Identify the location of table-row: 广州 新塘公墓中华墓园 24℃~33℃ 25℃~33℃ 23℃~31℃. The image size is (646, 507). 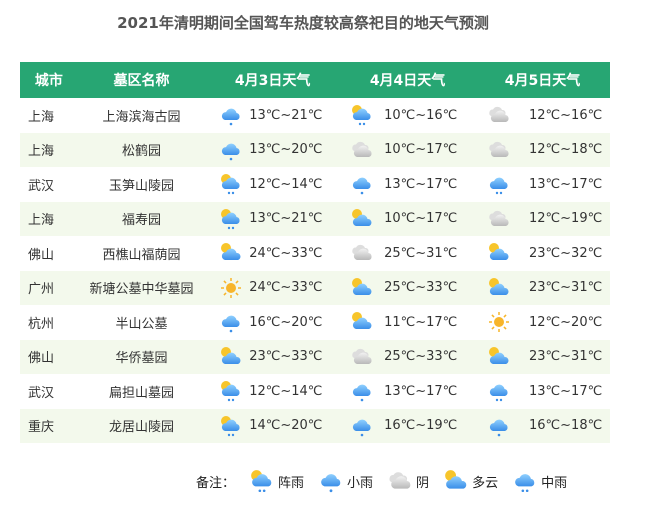
(315, 287).